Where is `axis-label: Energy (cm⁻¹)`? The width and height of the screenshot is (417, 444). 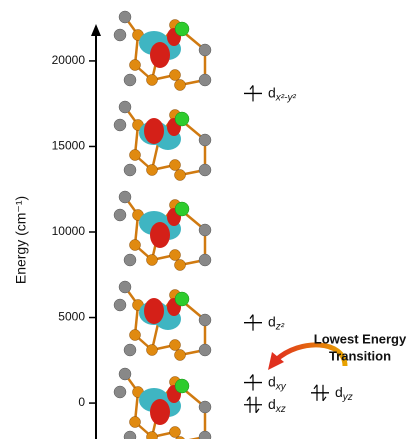 axis-label: Energy (cm⁻¹) is located at coordinates (21, 240).